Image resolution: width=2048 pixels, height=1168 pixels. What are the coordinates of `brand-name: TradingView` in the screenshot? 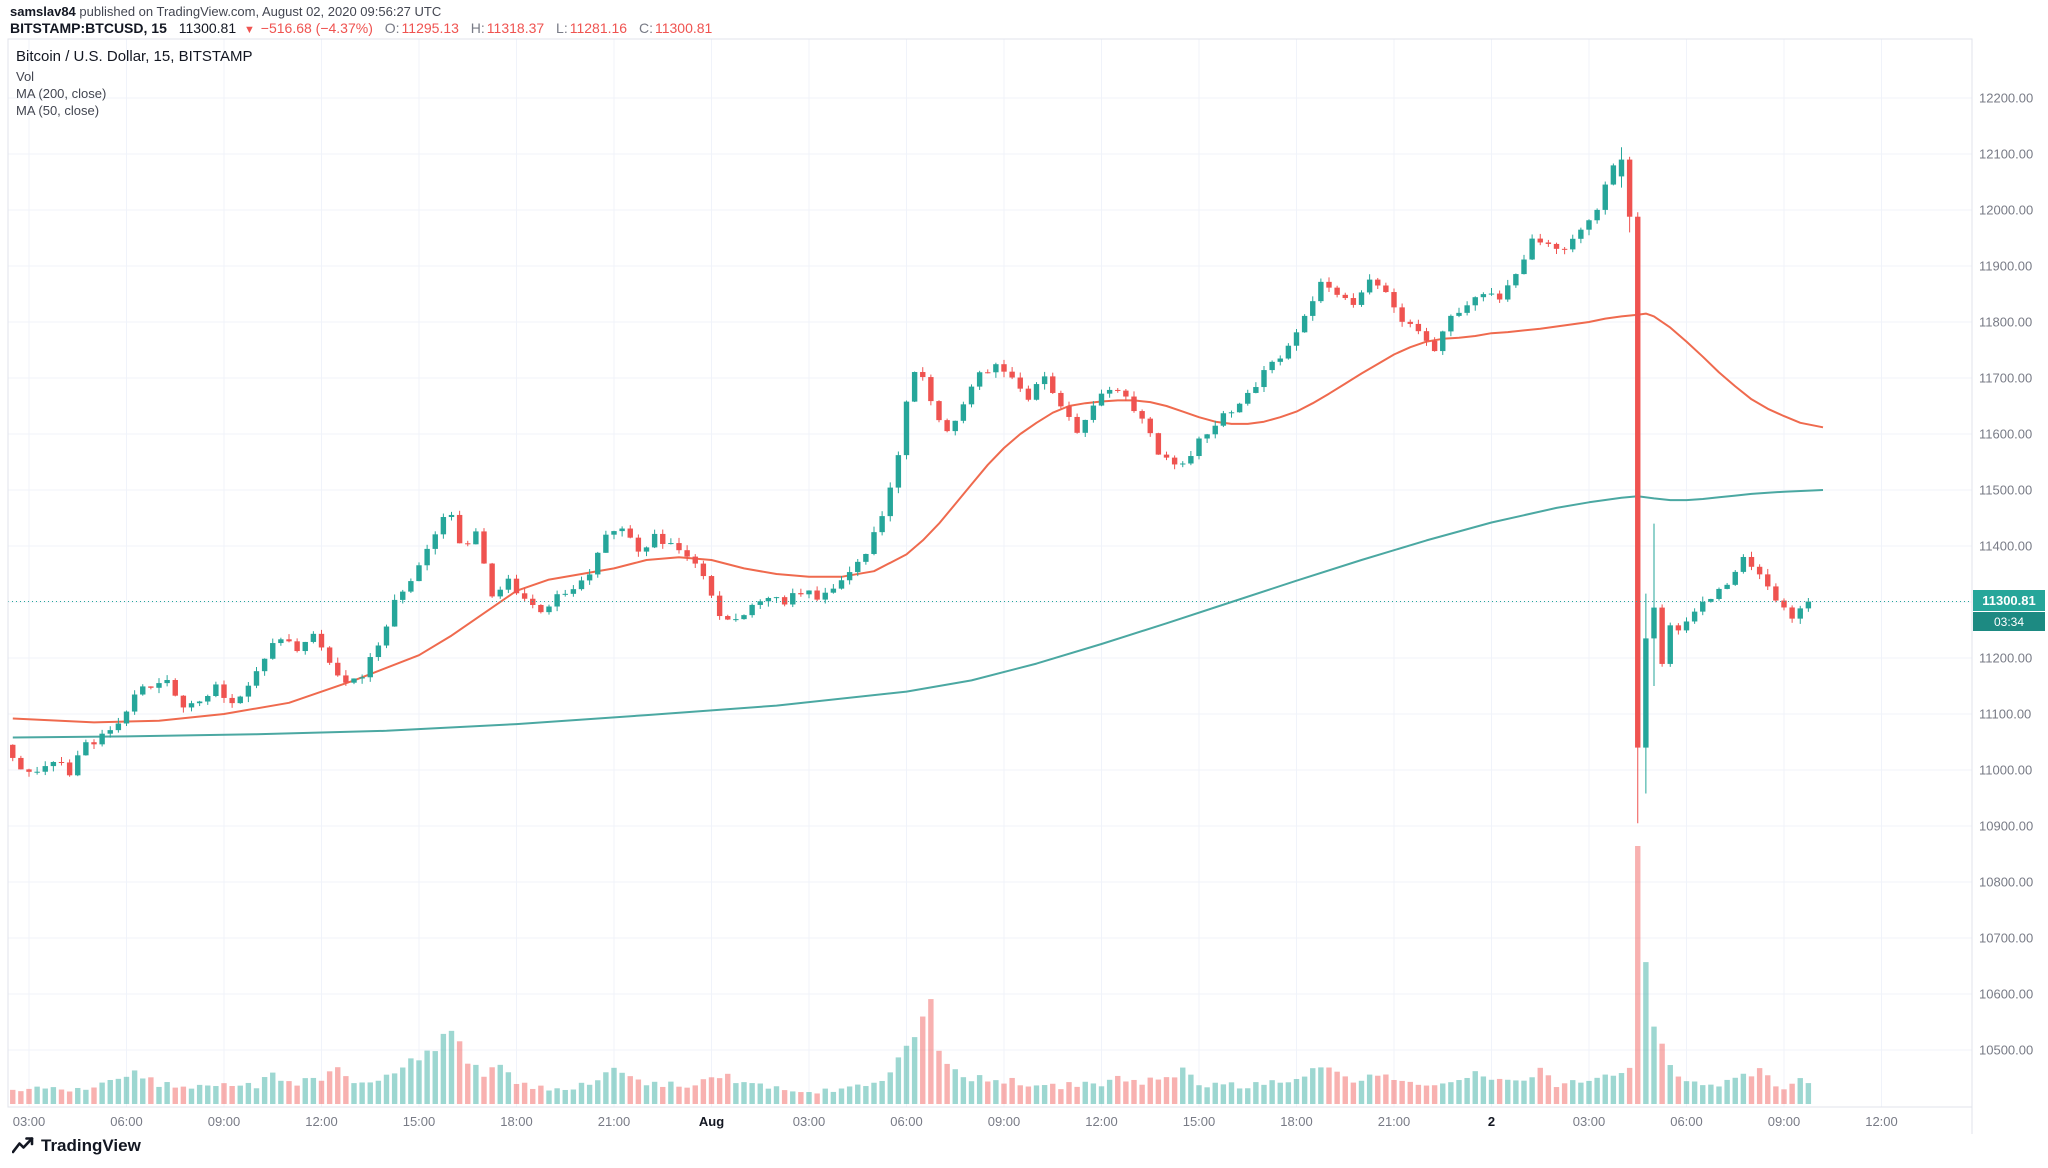 It's located at (91, 1145).